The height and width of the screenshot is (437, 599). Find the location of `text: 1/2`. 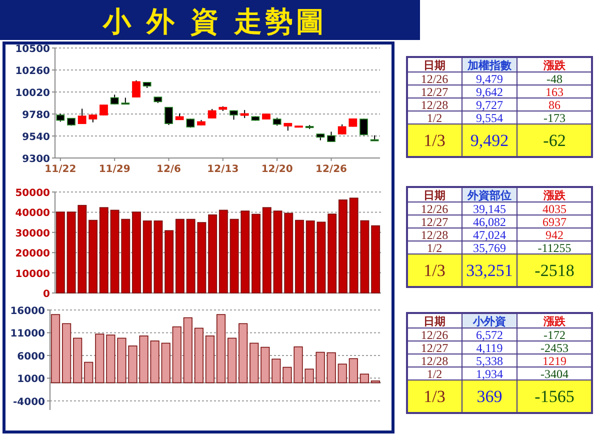

text: 1/2 is located at coordinates (434, 248).